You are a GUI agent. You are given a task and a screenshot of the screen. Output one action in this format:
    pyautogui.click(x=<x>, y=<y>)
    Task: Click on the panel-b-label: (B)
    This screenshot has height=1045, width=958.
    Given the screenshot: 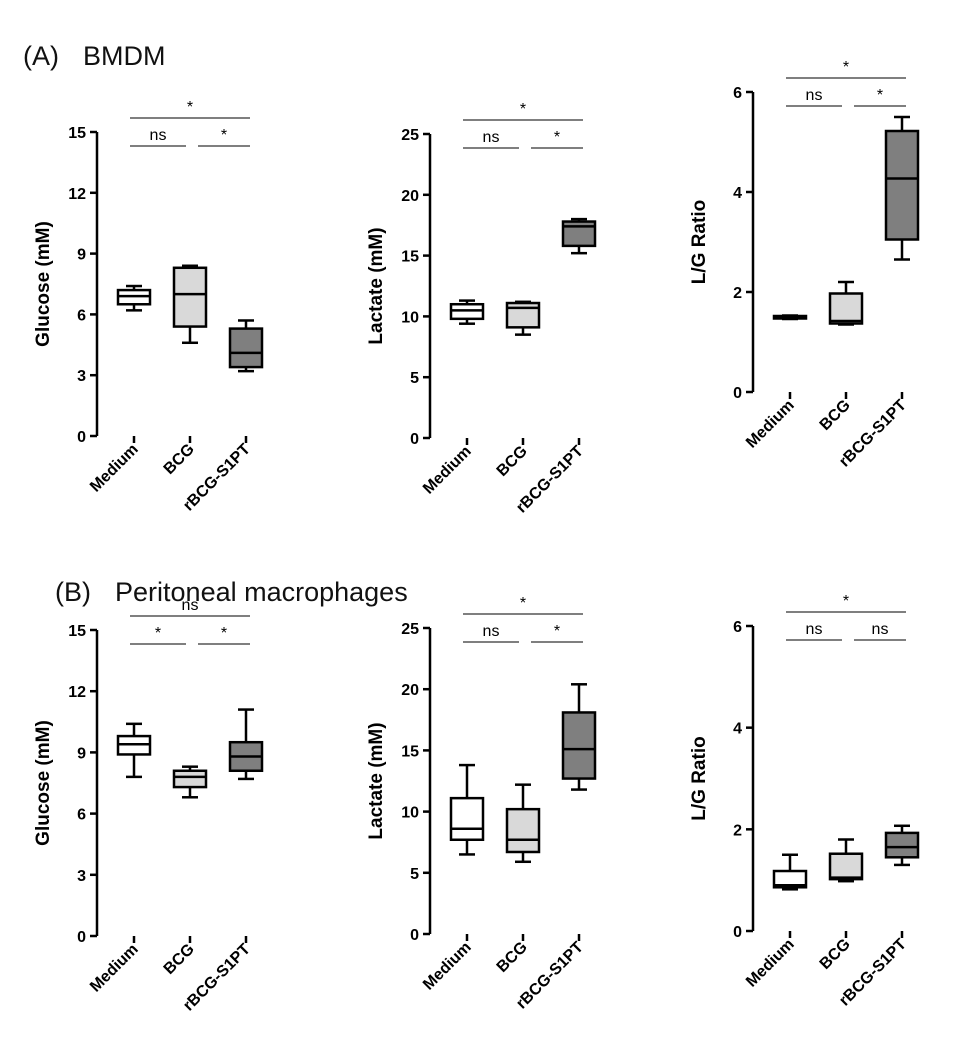 What is the action you would take?
    pyautogui.click(x=73, y=592)
    